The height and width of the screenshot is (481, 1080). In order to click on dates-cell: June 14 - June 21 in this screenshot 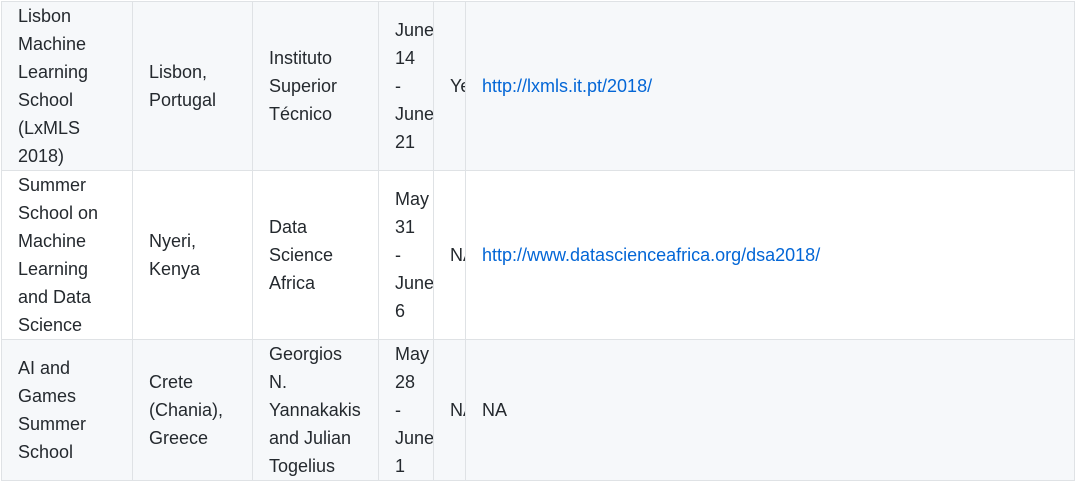, I will do `click(406, 86)`.